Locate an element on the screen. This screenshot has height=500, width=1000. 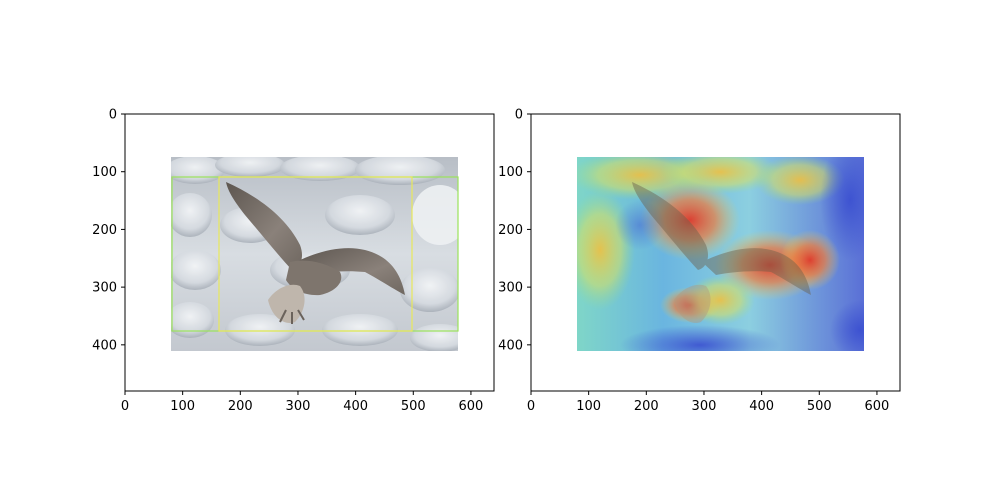
bbox-inner is located at coordinates (315, 254).